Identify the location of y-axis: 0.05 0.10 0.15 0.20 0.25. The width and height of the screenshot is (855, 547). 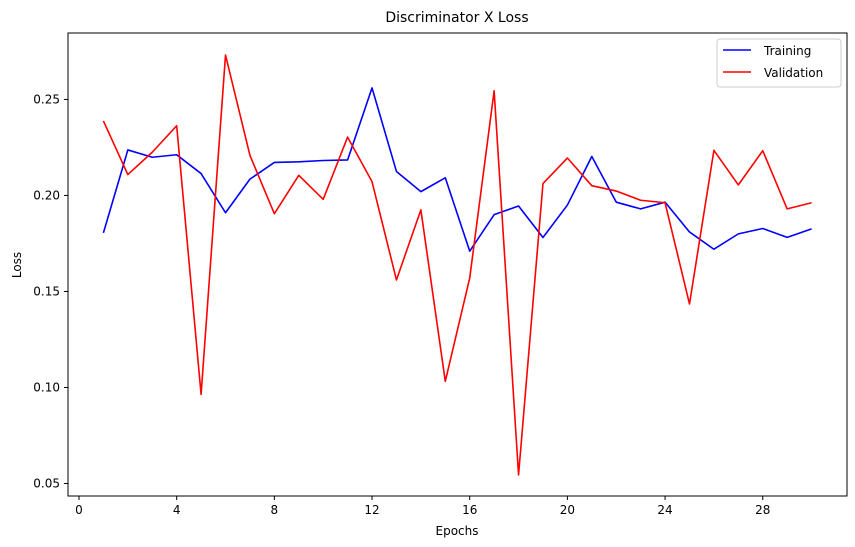
(50, 291).